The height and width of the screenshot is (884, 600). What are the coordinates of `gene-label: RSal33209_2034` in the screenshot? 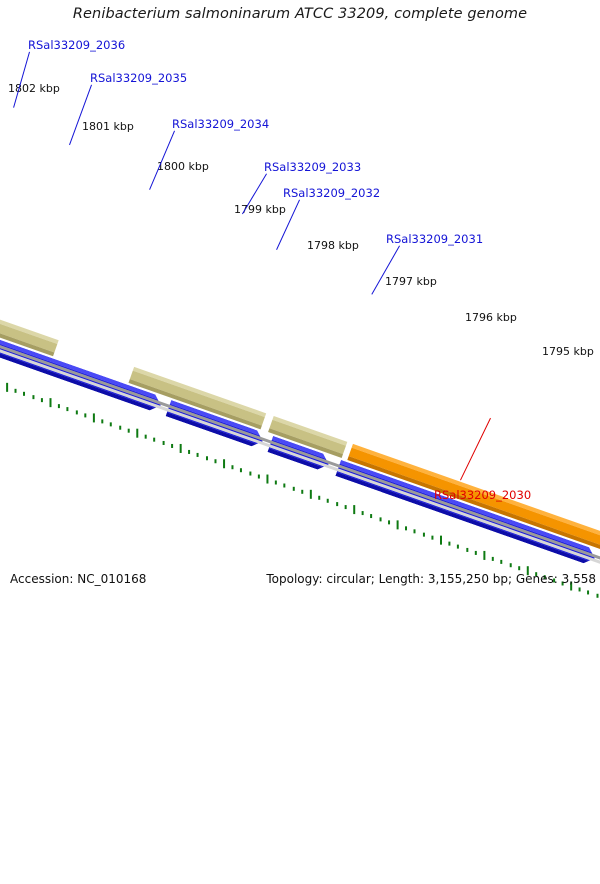 It's located at (221, 124).